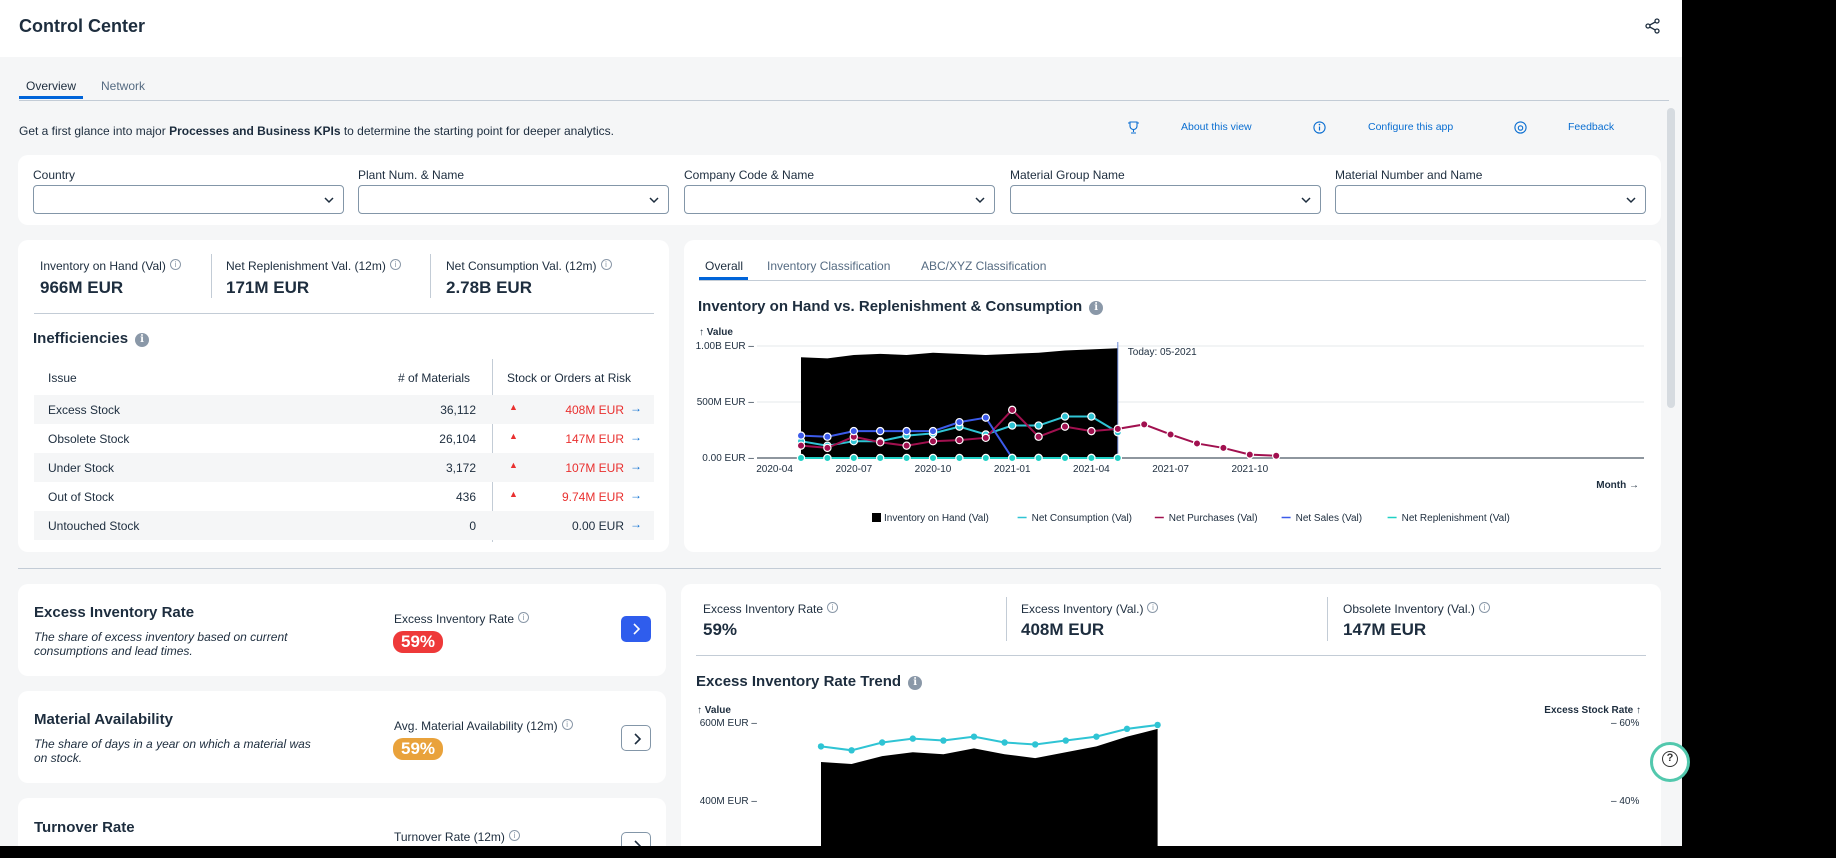 This screenshot has width=1836, height=858. I want to click on y-tick-label: 500M EUR –, so click(726, 402).